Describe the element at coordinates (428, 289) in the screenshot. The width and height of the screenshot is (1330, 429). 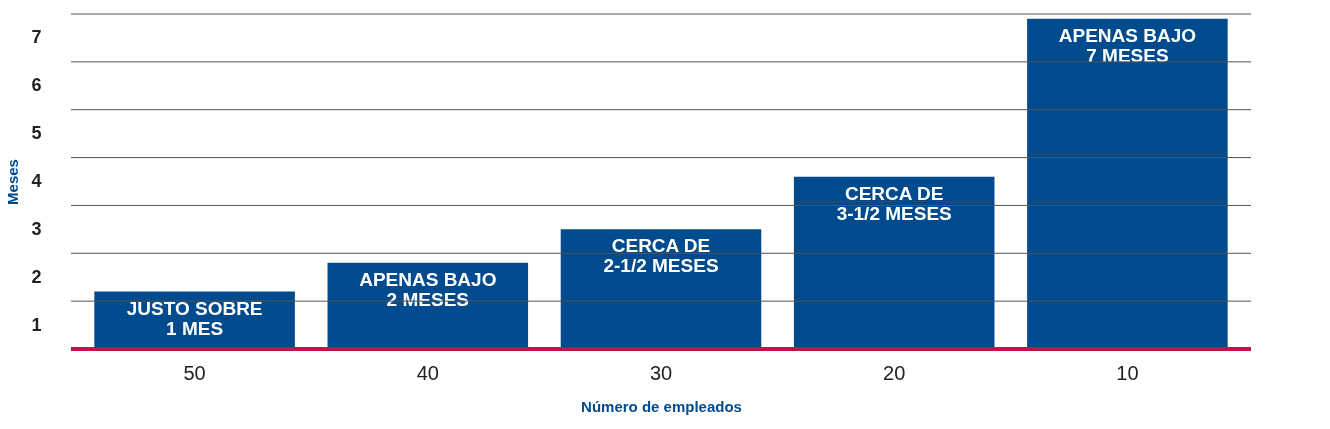
I see `data-label: APENAS BAJO 2 MESES` at that location.